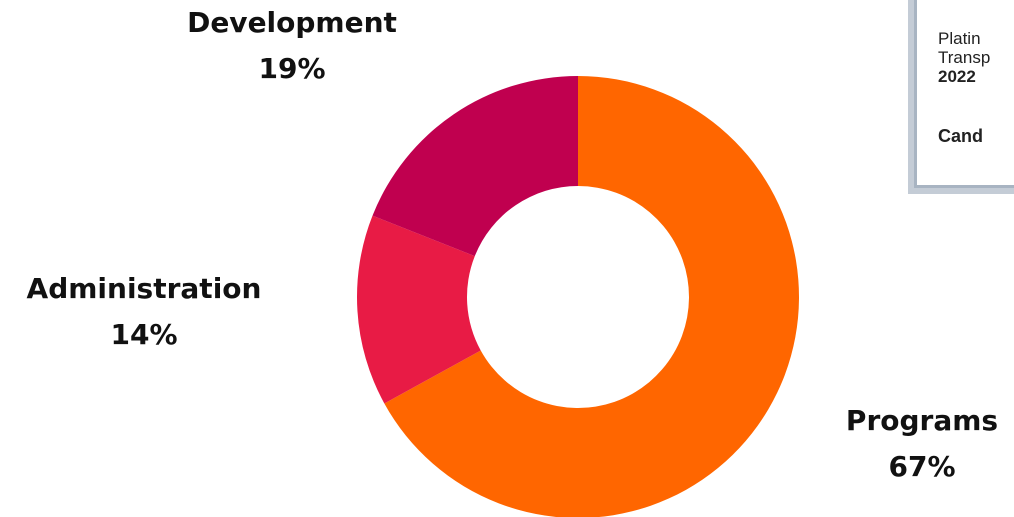 Image resolution: width=1014 pixels, height=517 pixels. Describe the element at coordinates (959, 38) in the screenshot. I see `badge-line-1: Platin` at that location.